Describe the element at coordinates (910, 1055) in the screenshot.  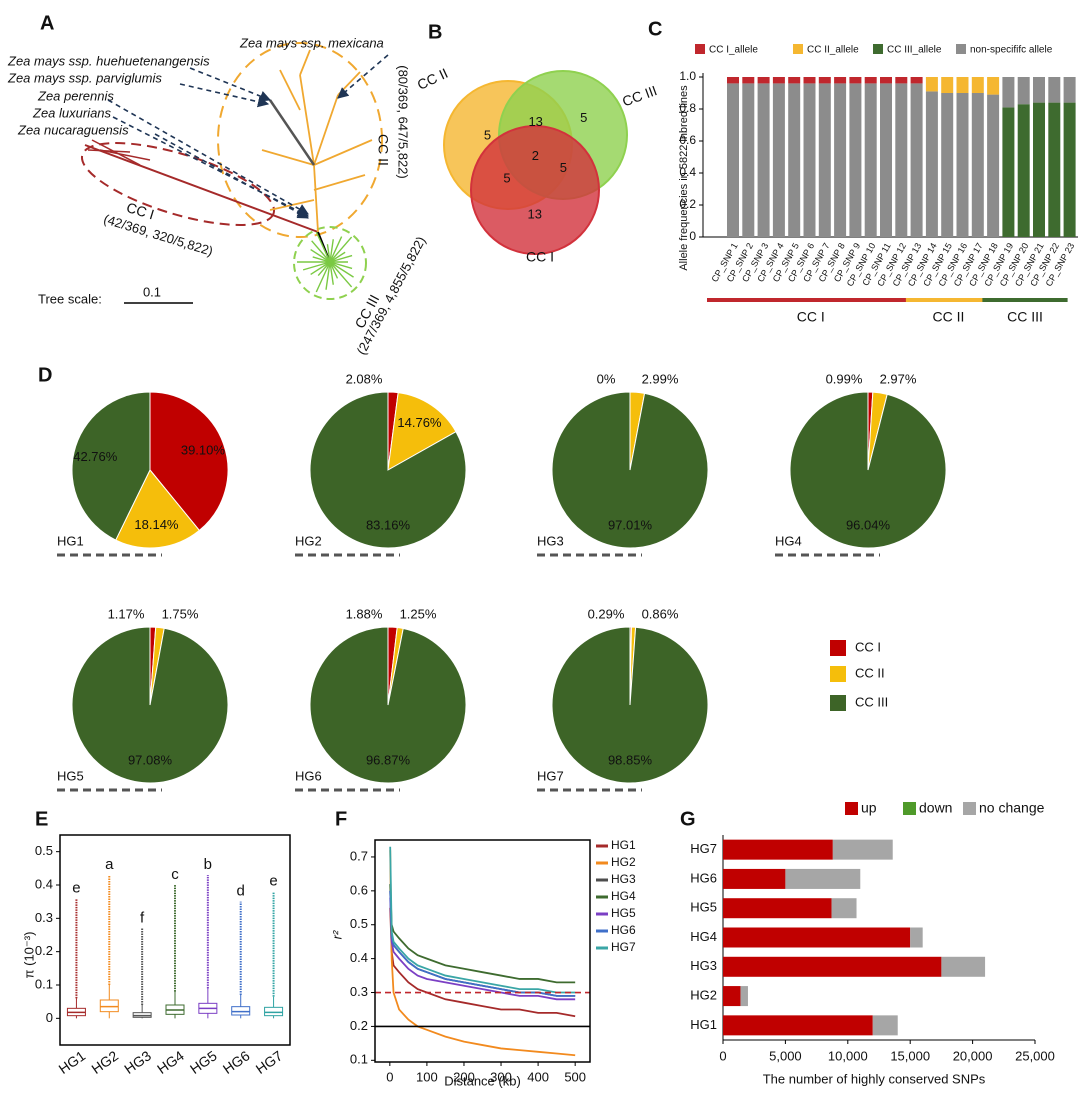
I see `x-tick-label: 15,000` at that location.